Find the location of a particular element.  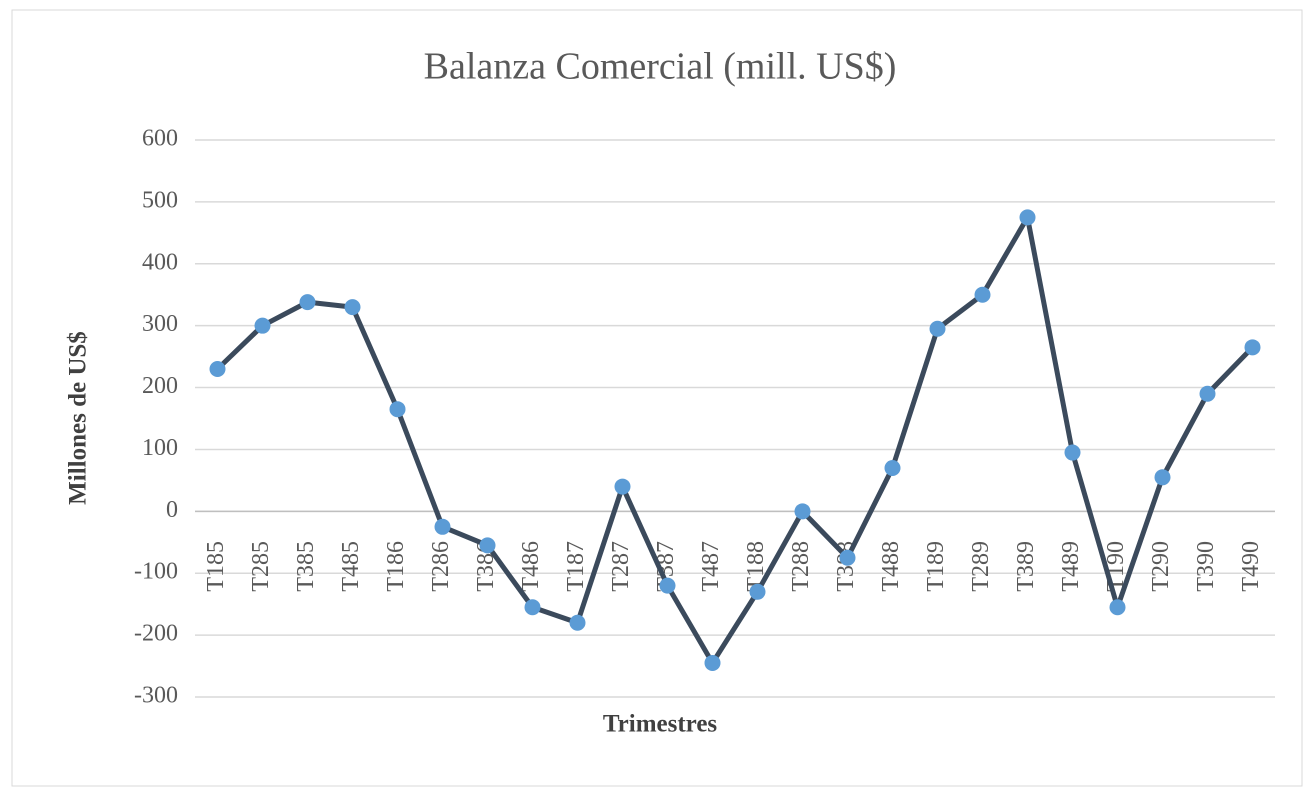

y-tick-label: -300 is located at coordinates (156, 696).